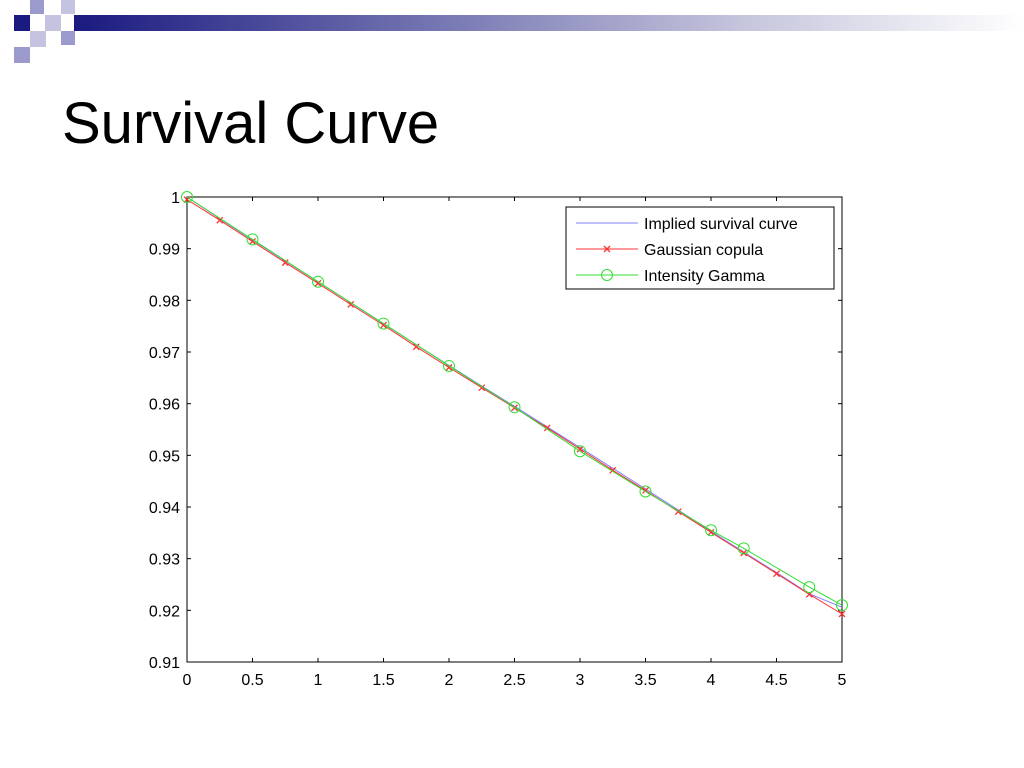 The height and width of the screenshot is (768, 1024). What do you see at coordinates (645, 680) in the screenshot?
I see `x-tick-label: 3.5` at bounding box center [645, 680].